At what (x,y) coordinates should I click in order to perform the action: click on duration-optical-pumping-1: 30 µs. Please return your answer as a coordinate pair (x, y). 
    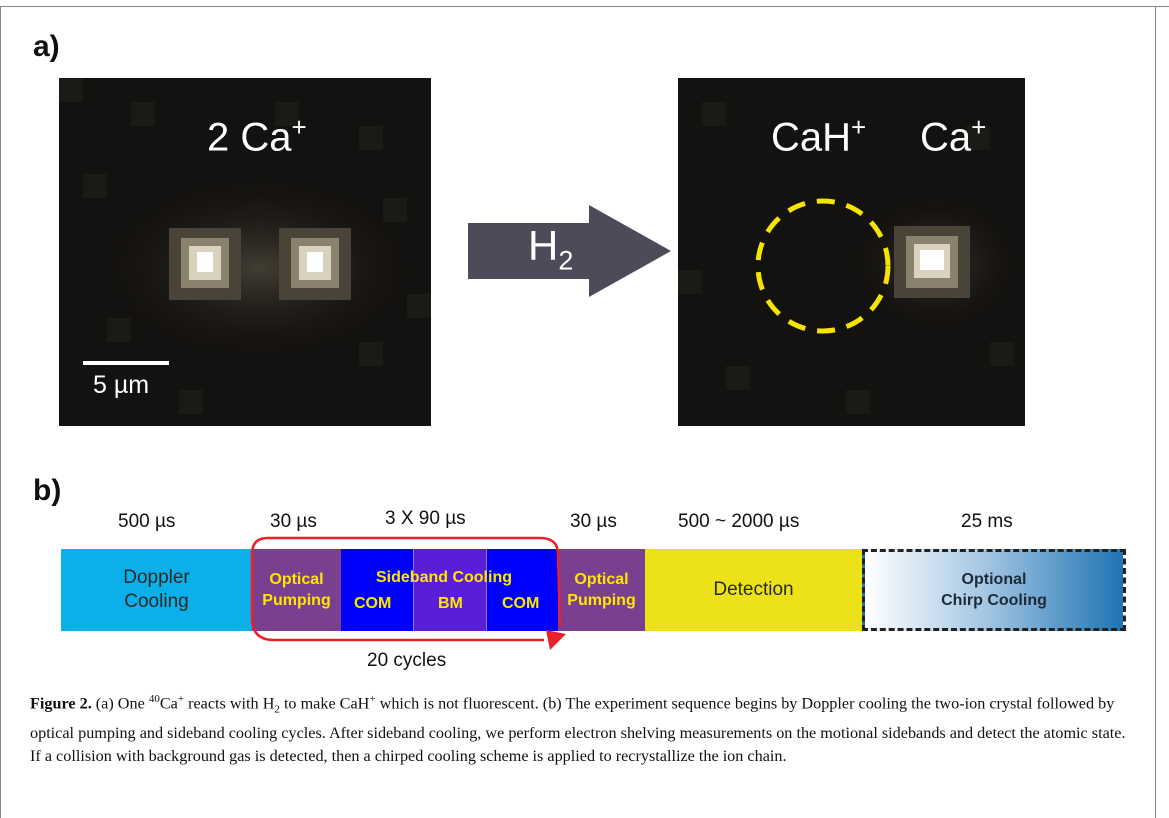
    Looking at the image, I should click on (293, 521).